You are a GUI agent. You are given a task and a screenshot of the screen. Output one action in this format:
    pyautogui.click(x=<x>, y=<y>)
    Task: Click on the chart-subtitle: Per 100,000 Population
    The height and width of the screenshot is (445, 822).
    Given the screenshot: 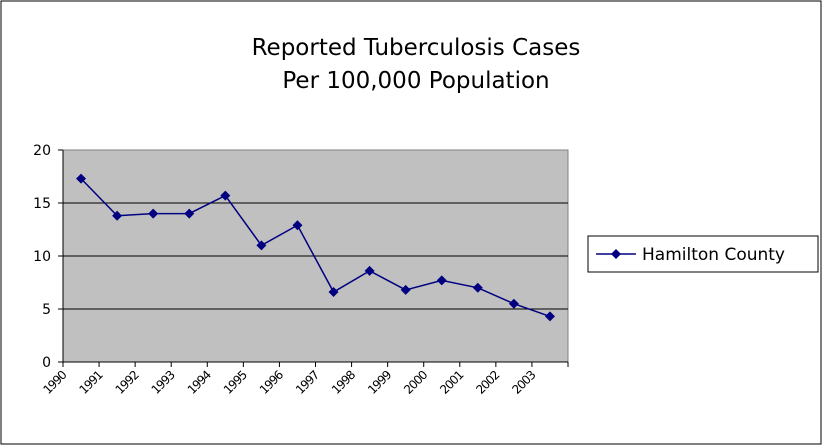 What is the action you would take?
    pyautogui.click(x=415, y=81)
    